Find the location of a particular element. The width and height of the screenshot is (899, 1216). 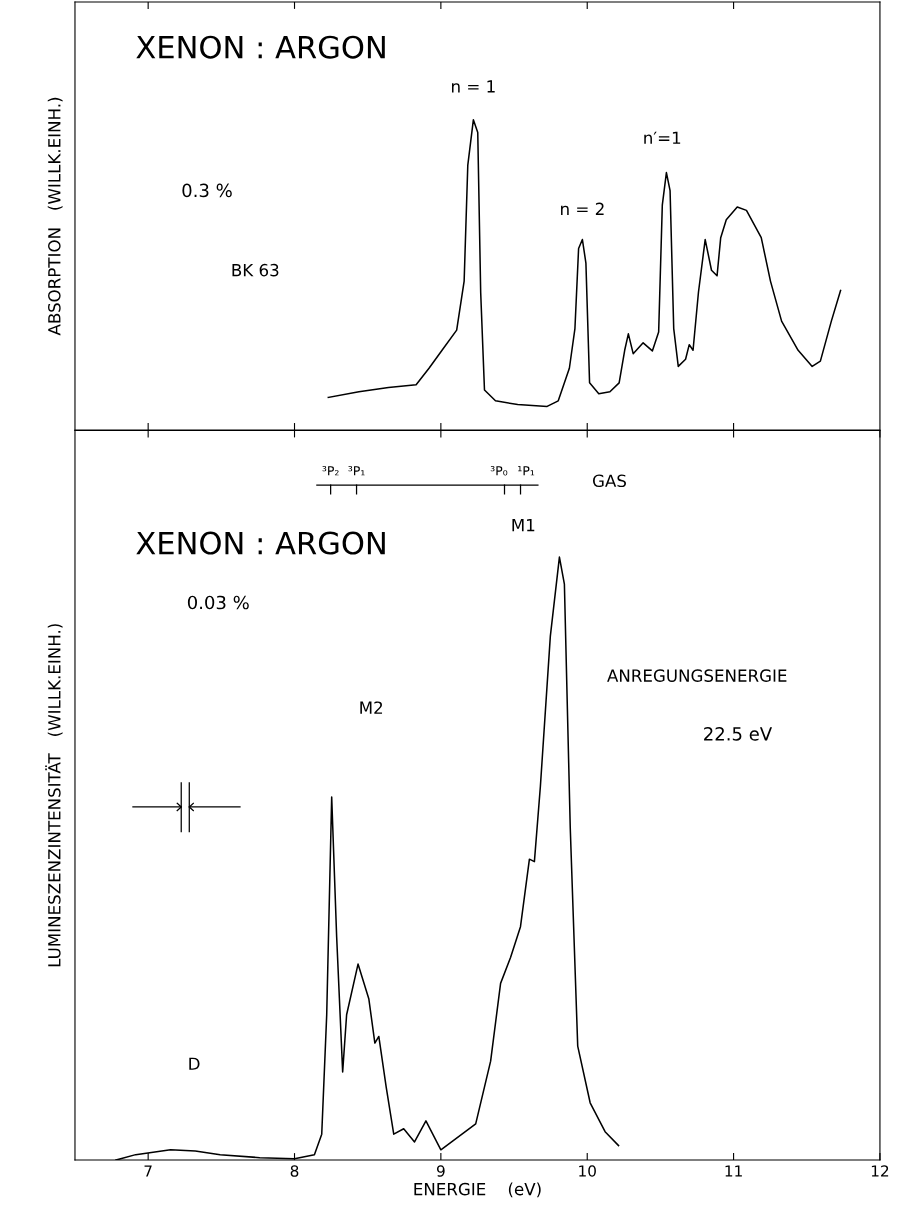

annotation: n = 1 is located at coordinates (473, 86).